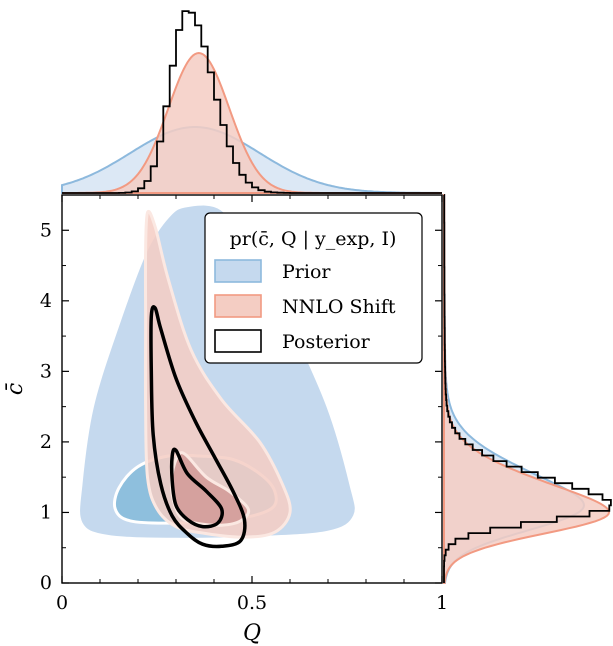  I want to click on posterior-contour-outer, so click(198, 427).